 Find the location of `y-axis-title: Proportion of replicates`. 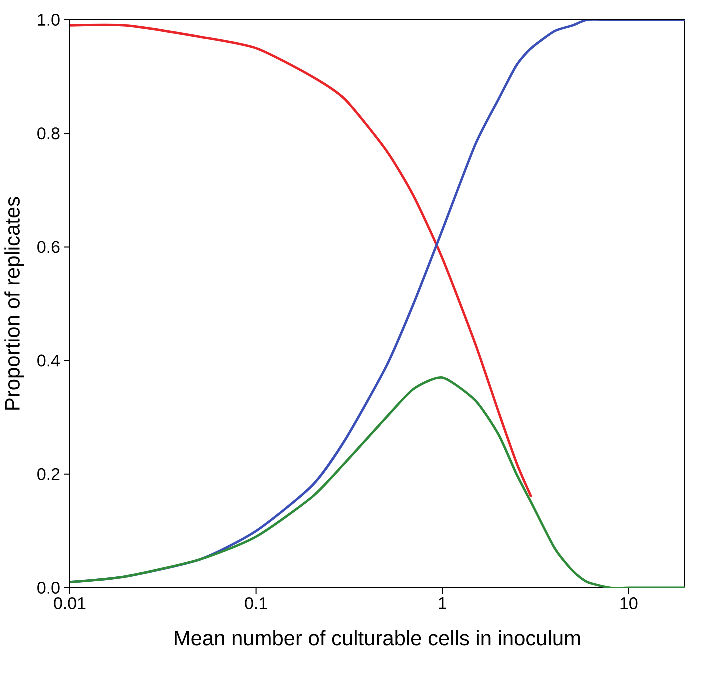

y-axis-title: Proportion of replicates is located at coordinates (14, 303).